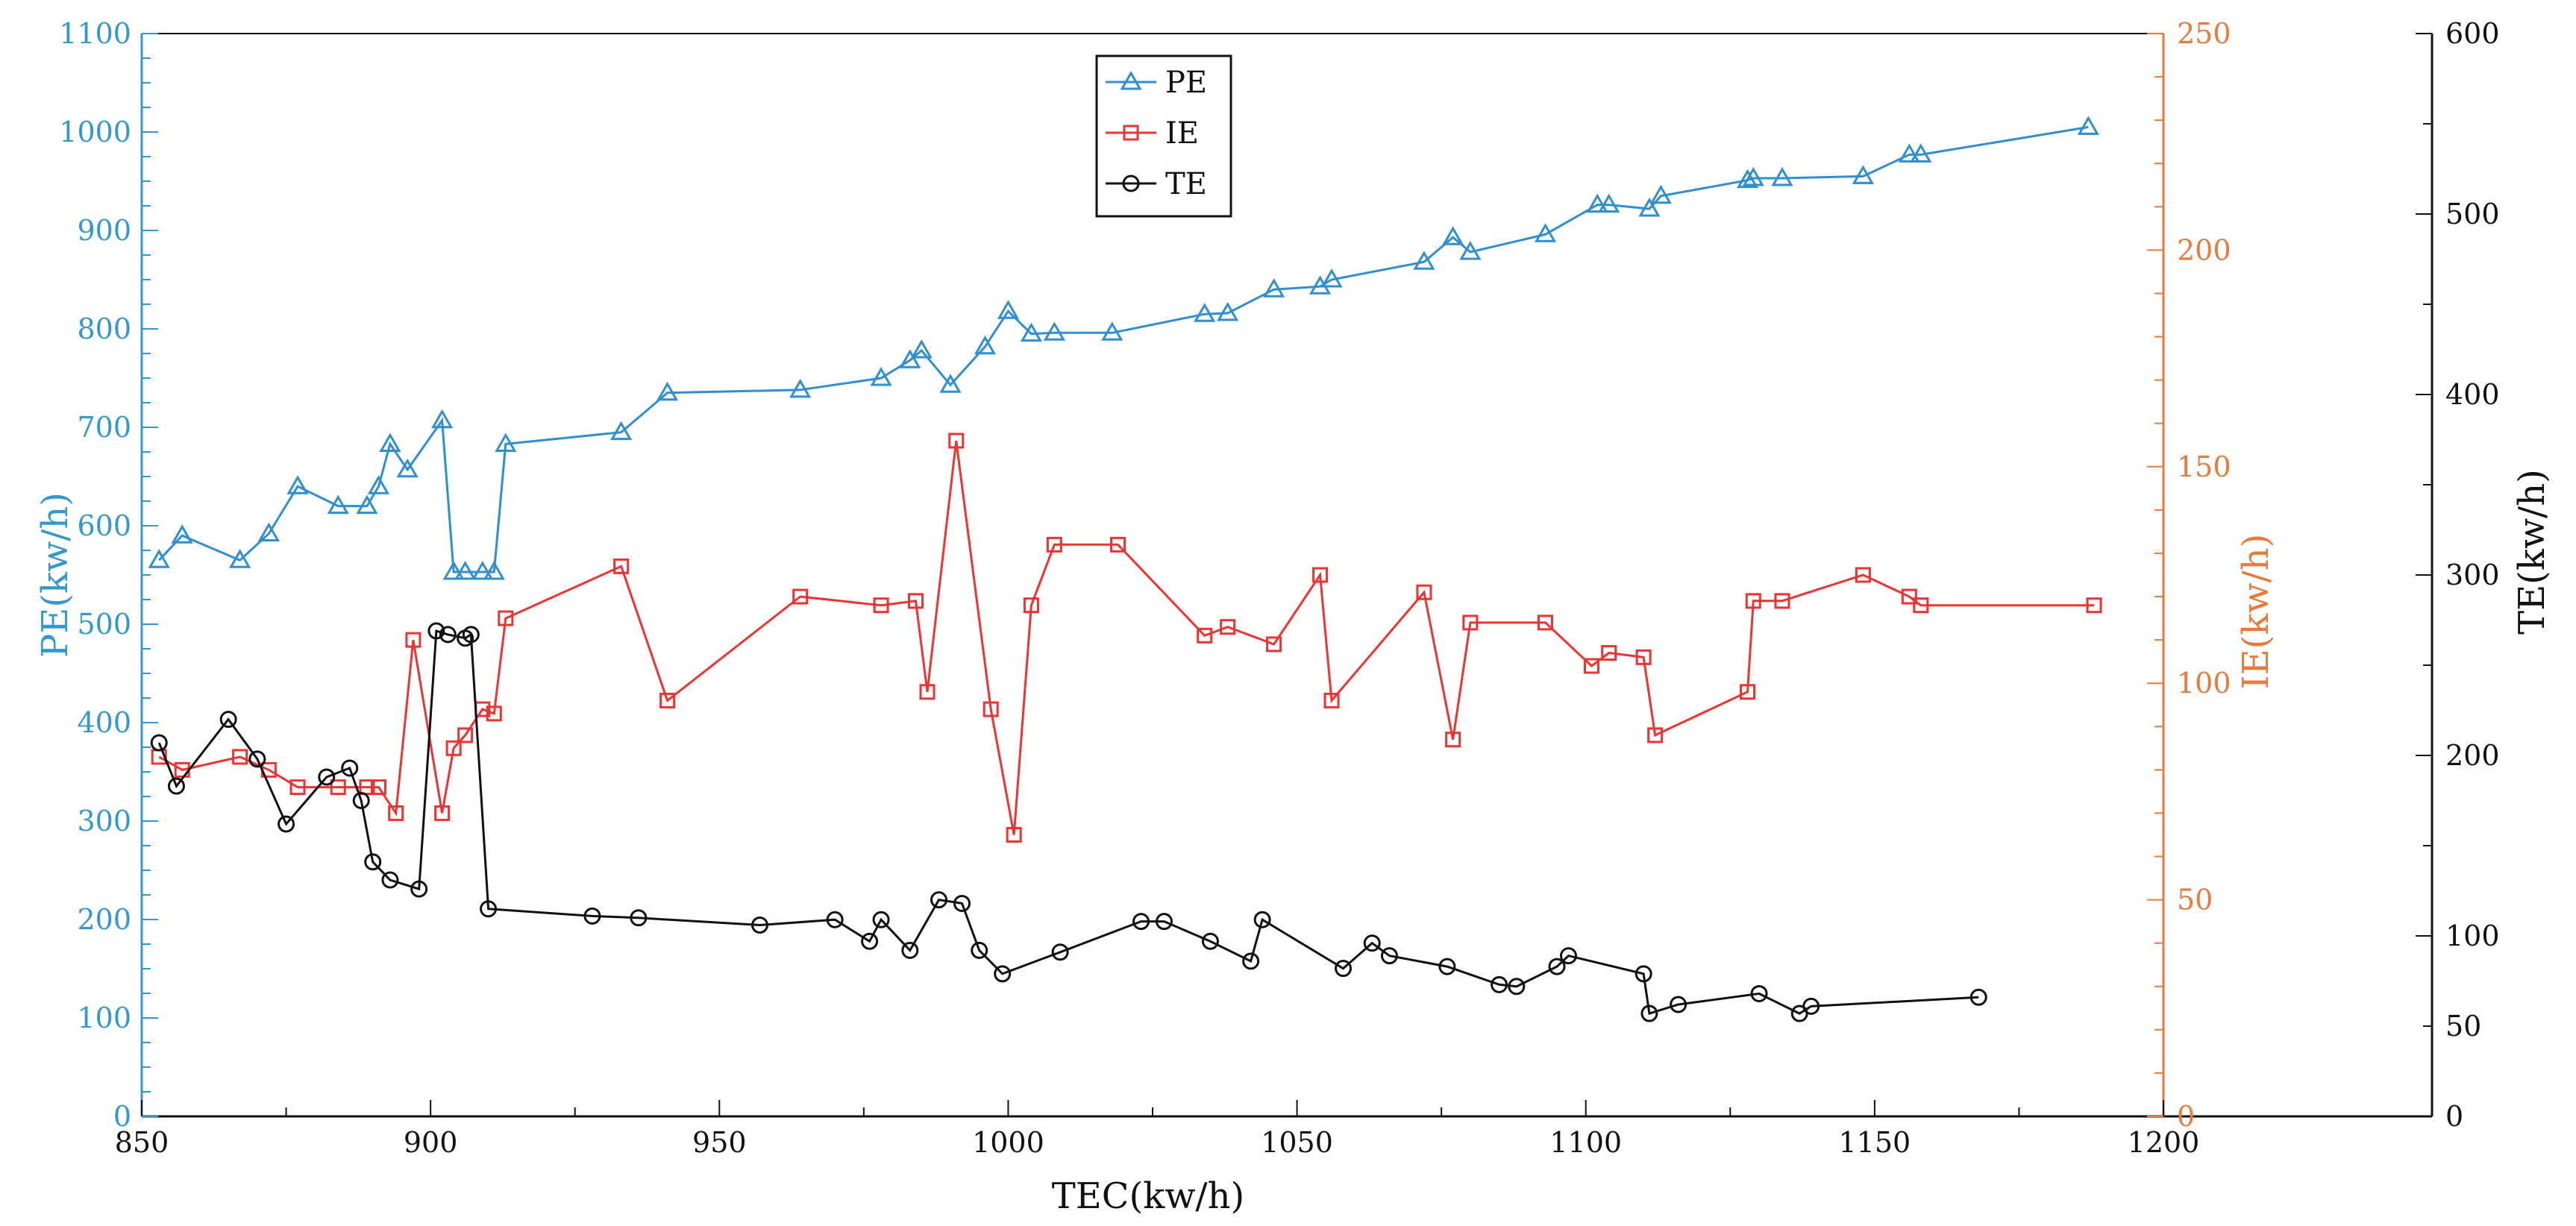  What do you see at coordinates (1131, 80) in the screenshot?
I see `legend-marker-pe` at bounding box center [1131, 80].